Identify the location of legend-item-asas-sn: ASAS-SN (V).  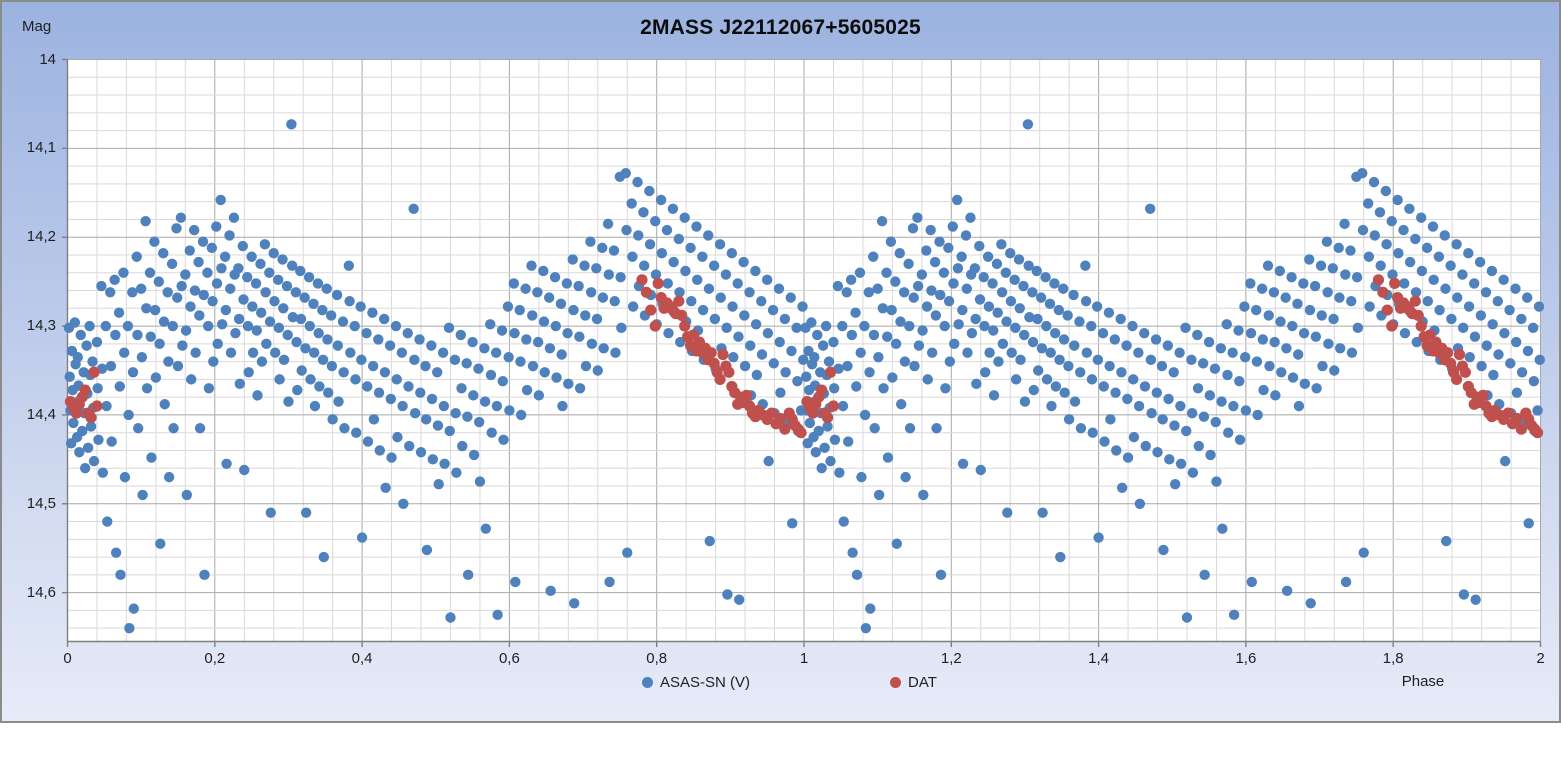
(696, 682).